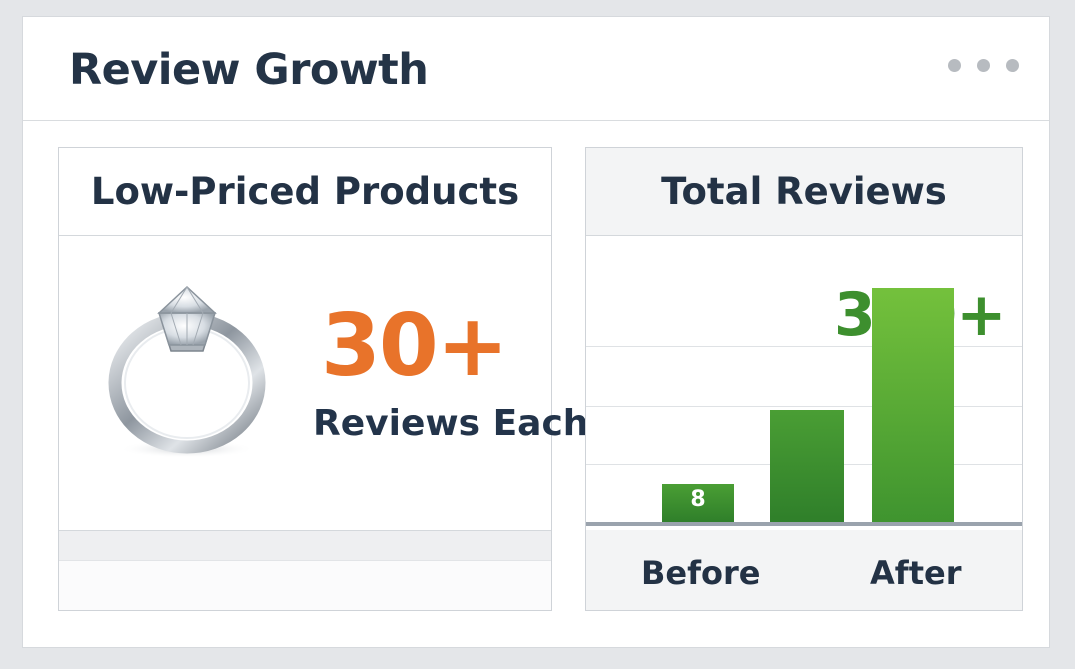 This screenshot has height=669, width=1075. I want to click on category-label-after: After, so click(916, 573).